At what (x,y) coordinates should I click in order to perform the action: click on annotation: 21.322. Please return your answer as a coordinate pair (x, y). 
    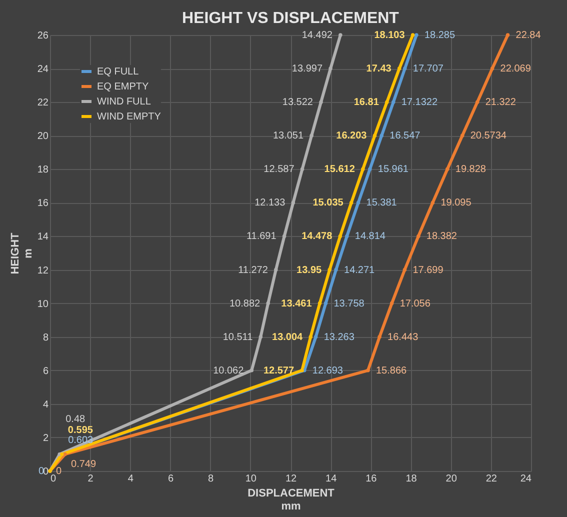
    Looking at the image, I should click on (500, 102).